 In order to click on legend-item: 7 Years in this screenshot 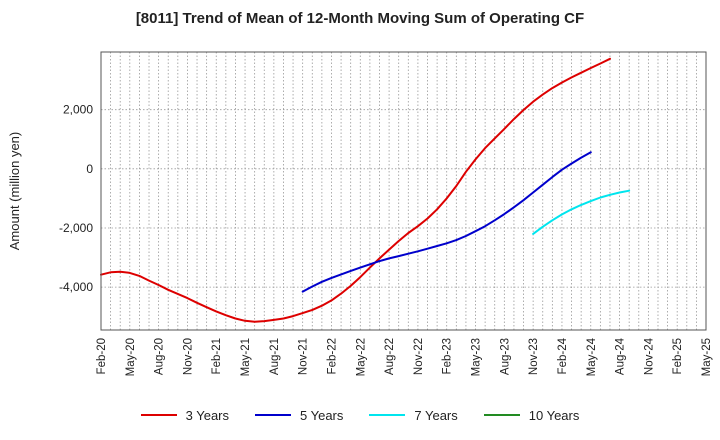, I will do `click(413, 415)`.